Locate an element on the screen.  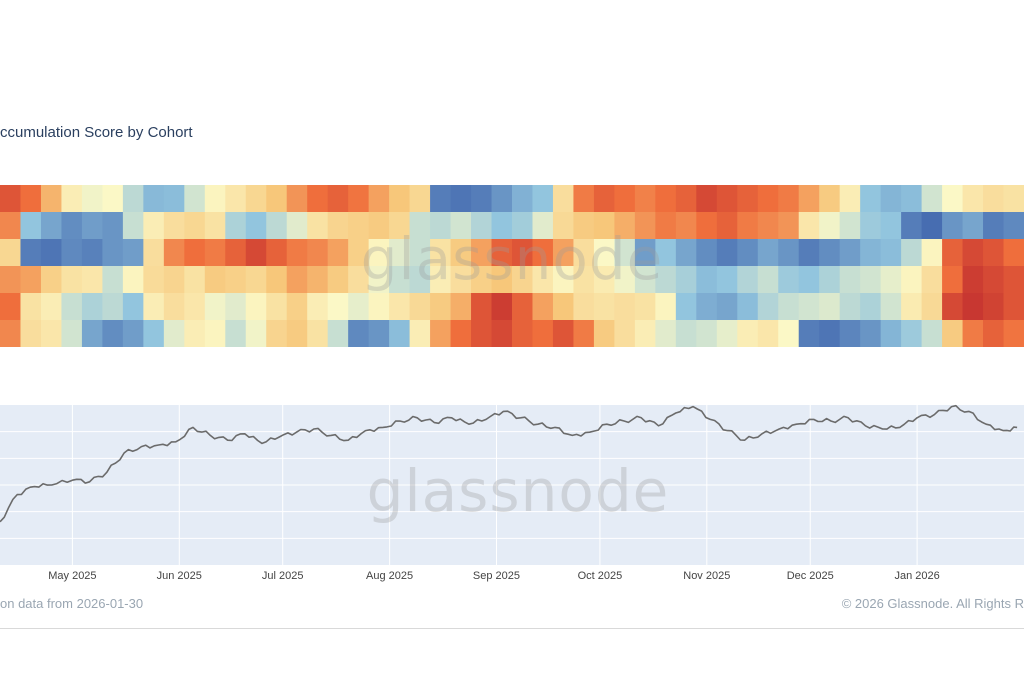
x-tick-label: Oct 2025 is located at coordinates (600, 576).